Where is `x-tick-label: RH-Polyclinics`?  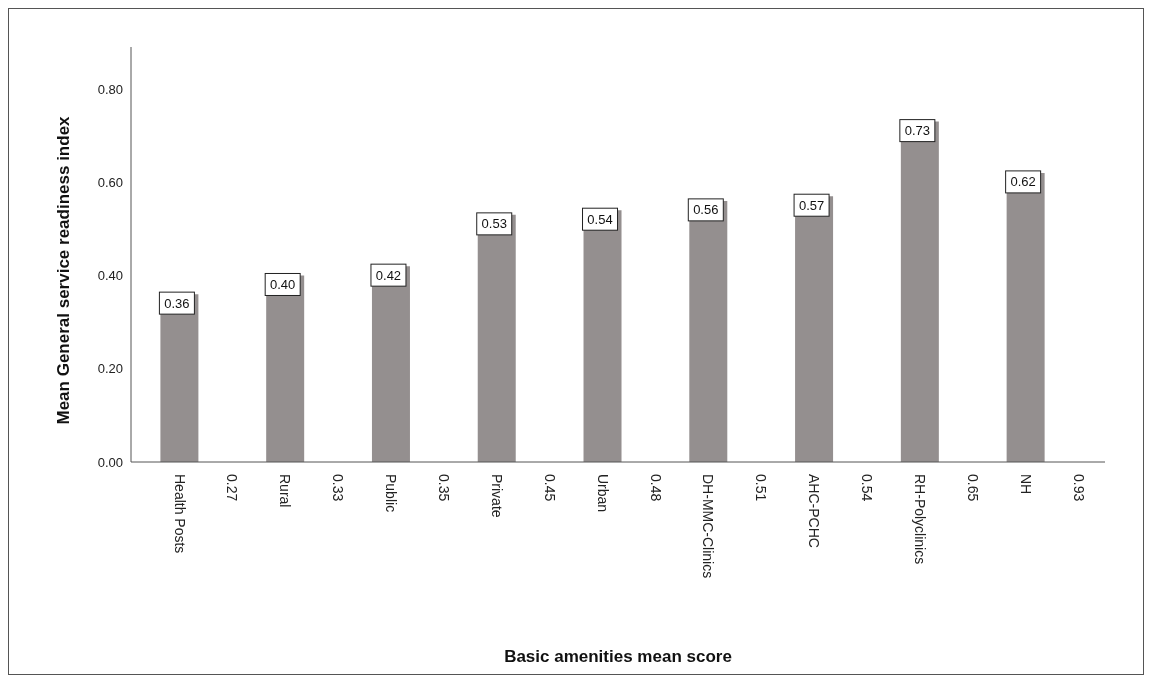 x-tick-label: RH-Polyclinics is located at coordinates (919, 519).